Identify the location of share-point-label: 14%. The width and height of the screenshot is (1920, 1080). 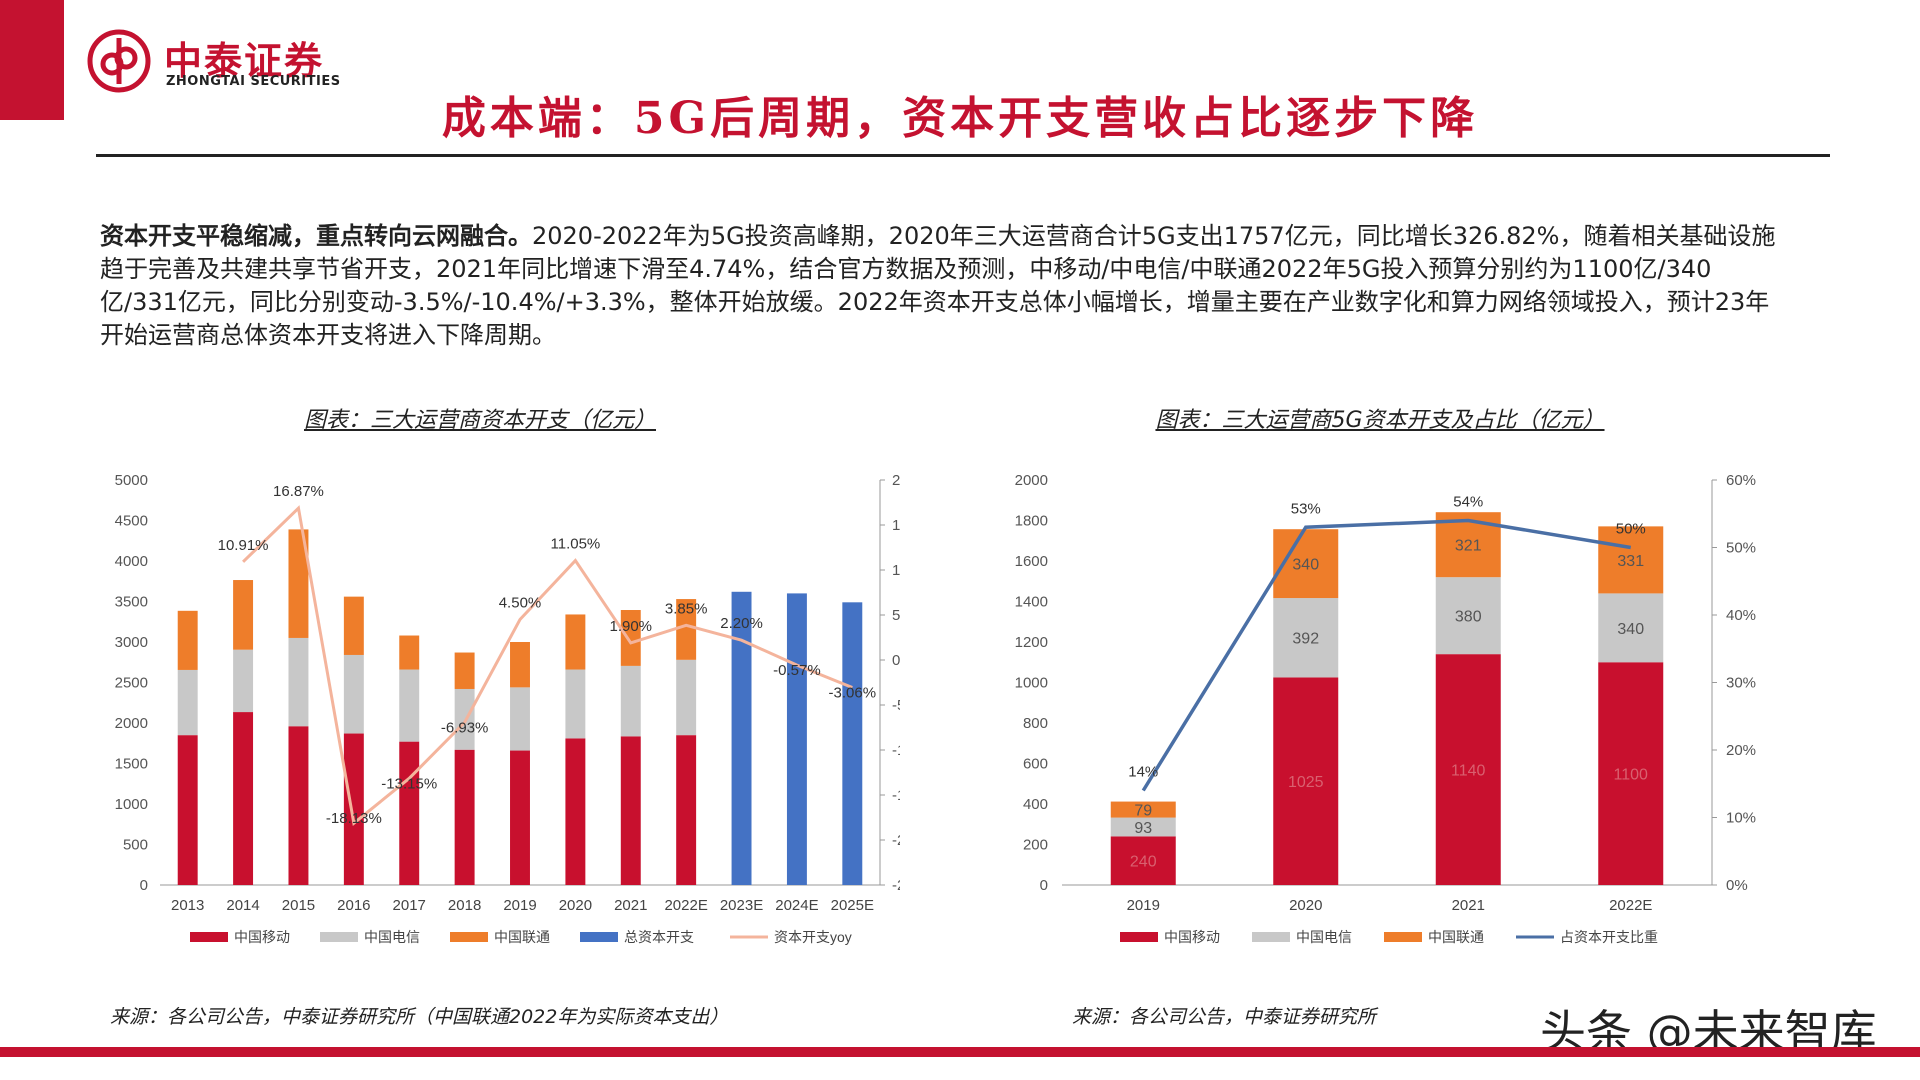
(1143, 772).